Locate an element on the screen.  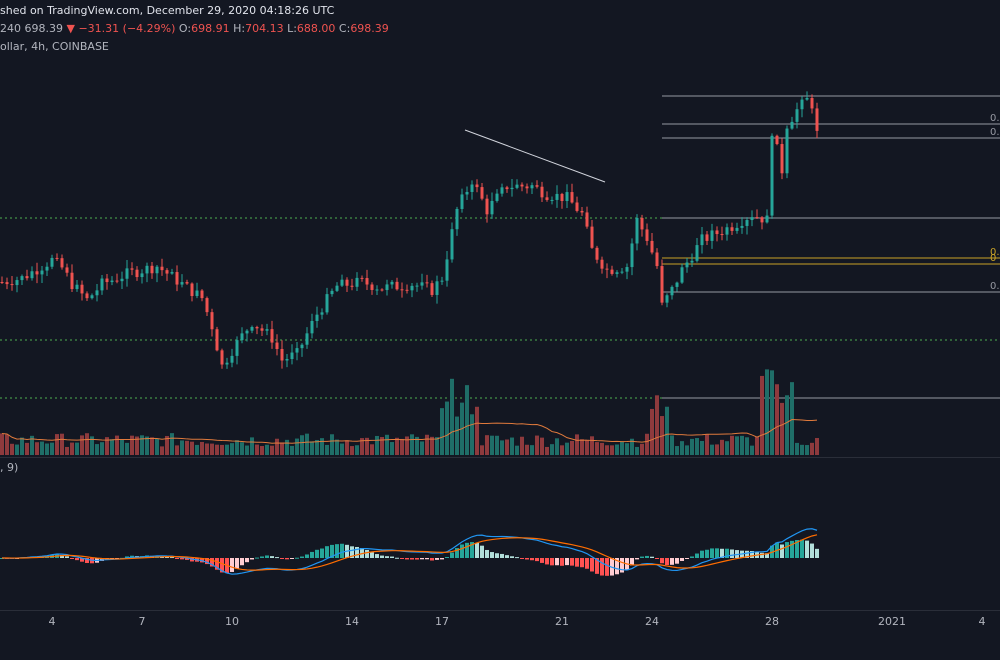
open-label: O: is located at coordinates (185, 28).